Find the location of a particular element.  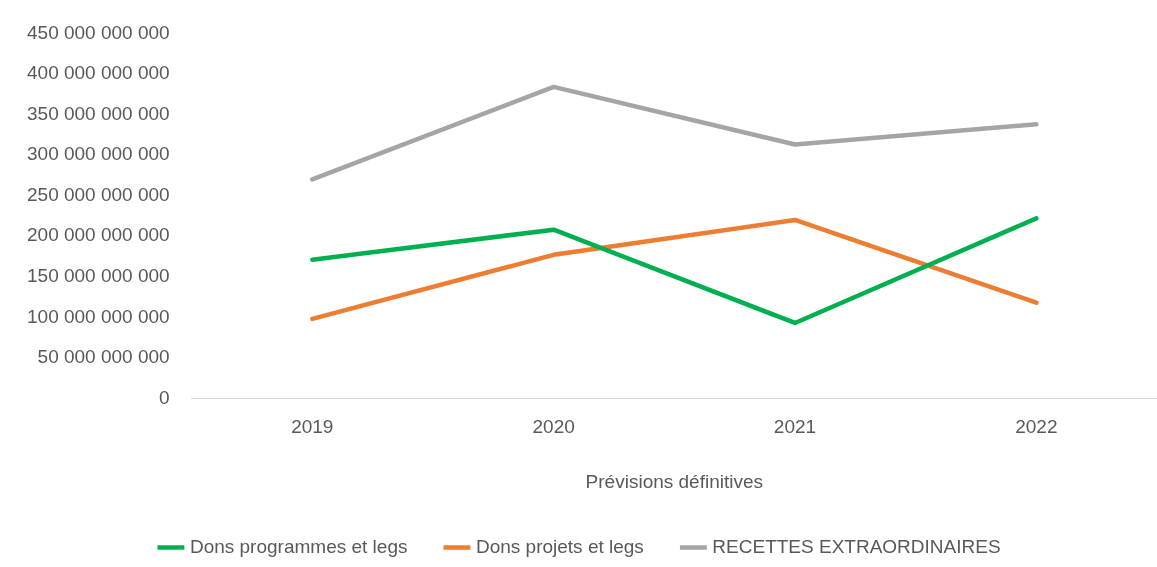

y-tick-label: 400 000 000 000 is located at coordinates (98, 73).